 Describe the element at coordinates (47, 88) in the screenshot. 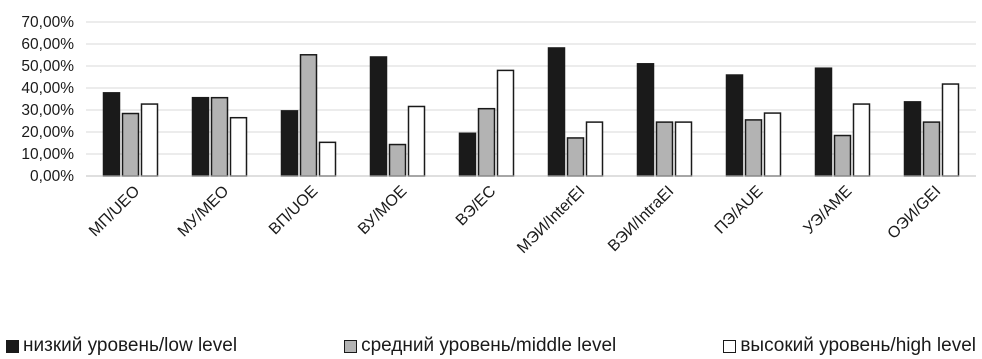

I see `y-tick-label: 40,00%` at that location.